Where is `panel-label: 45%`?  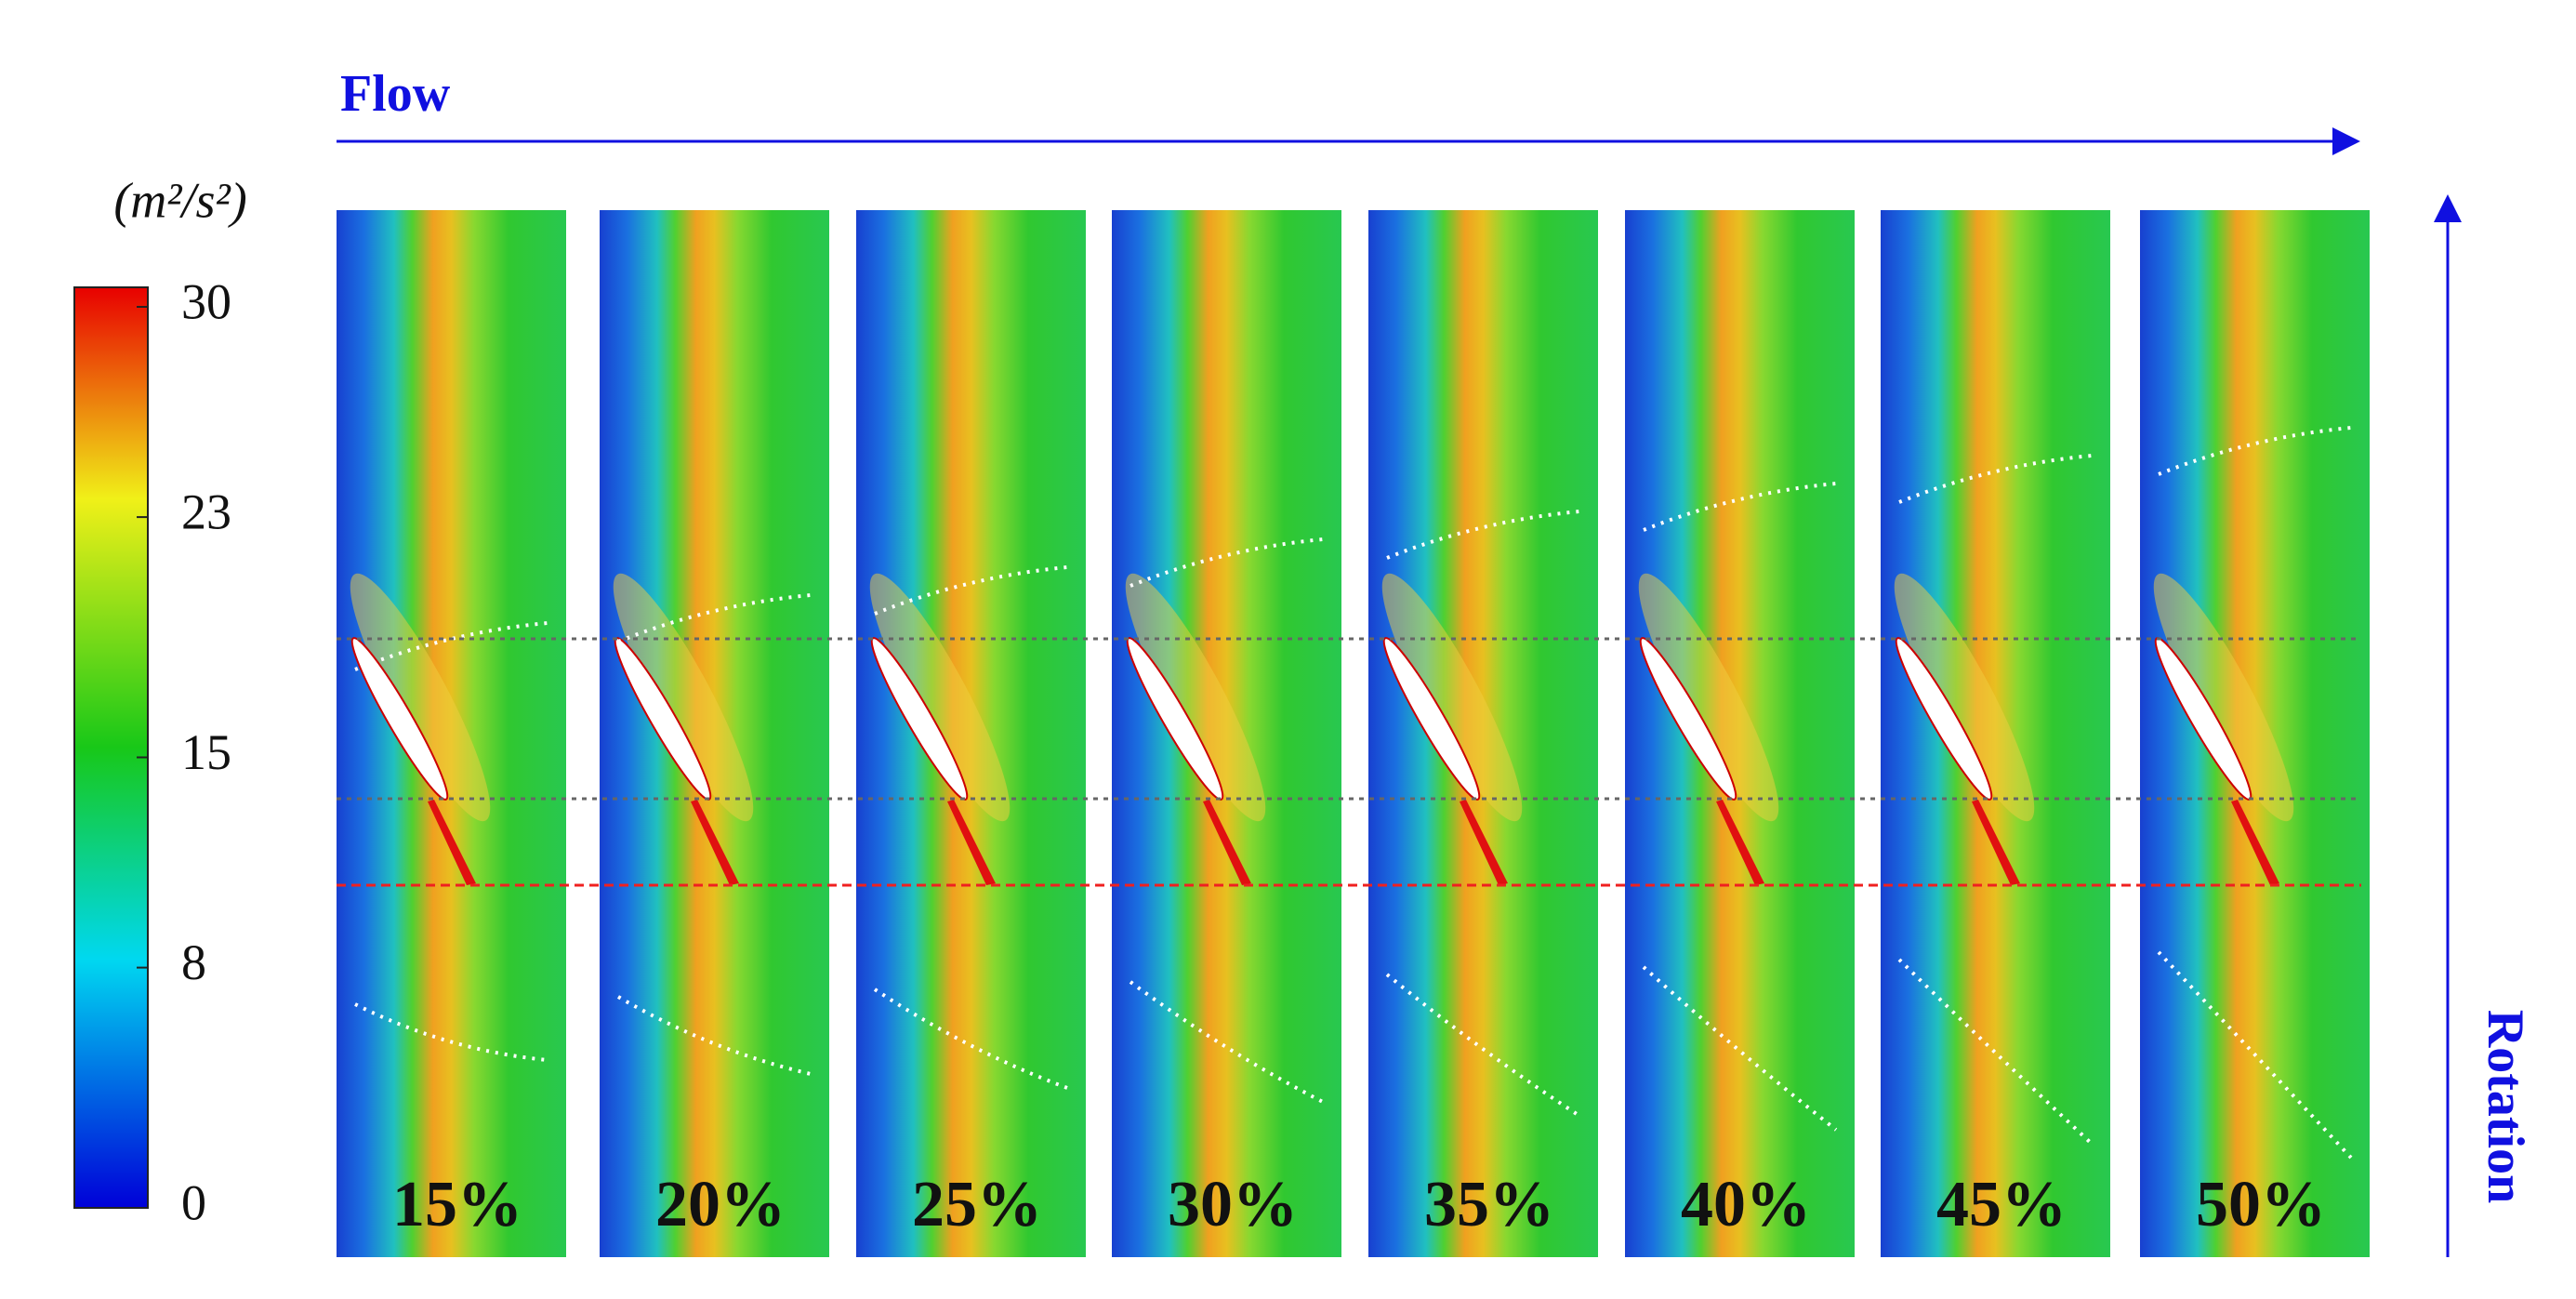 panel-label: 45% is located at coordinates (2001, 1204).